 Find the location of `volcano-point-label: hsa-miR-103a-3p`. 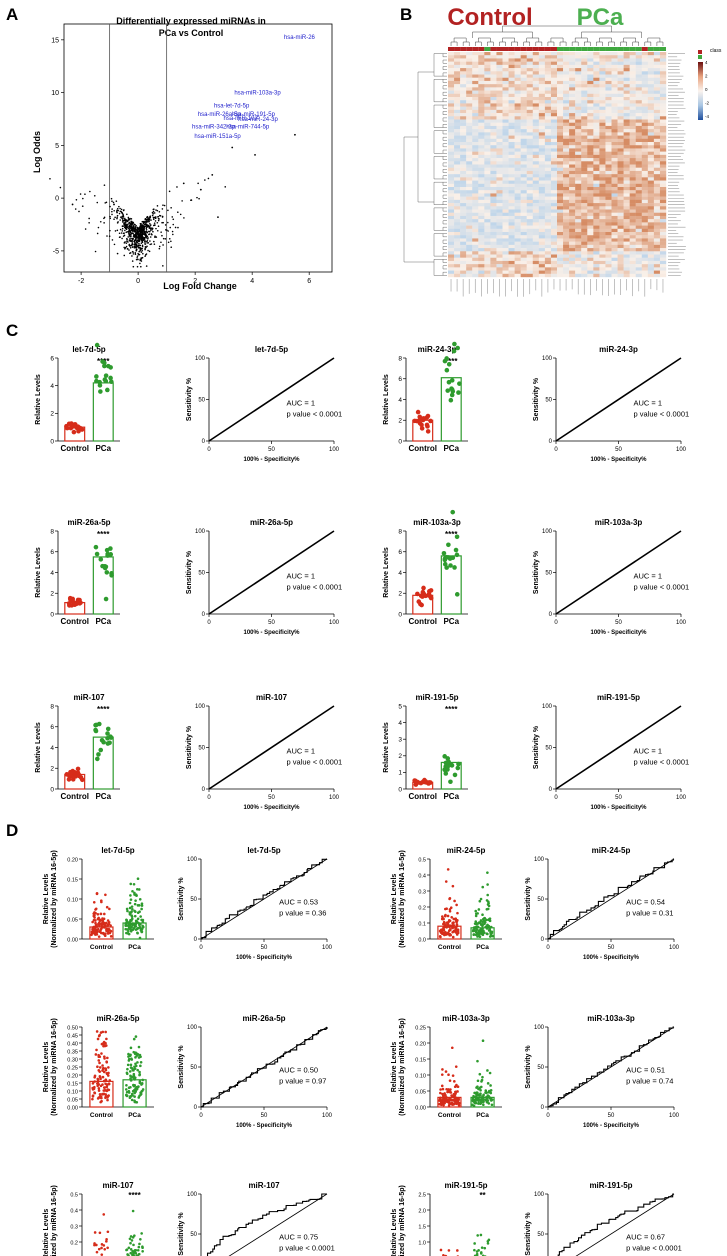

volcano-point-label: hsa-miR-103a-3p is located at coordinates (257, 94).